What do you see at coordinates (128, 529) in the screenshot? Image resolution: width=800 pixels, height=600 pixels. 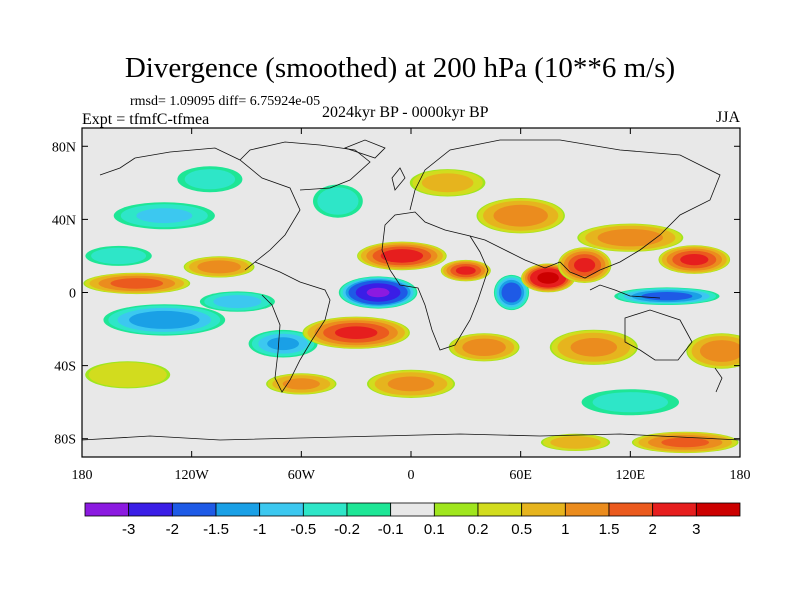 I see `colorbar-label: -3` at bounding box center [128, 529].